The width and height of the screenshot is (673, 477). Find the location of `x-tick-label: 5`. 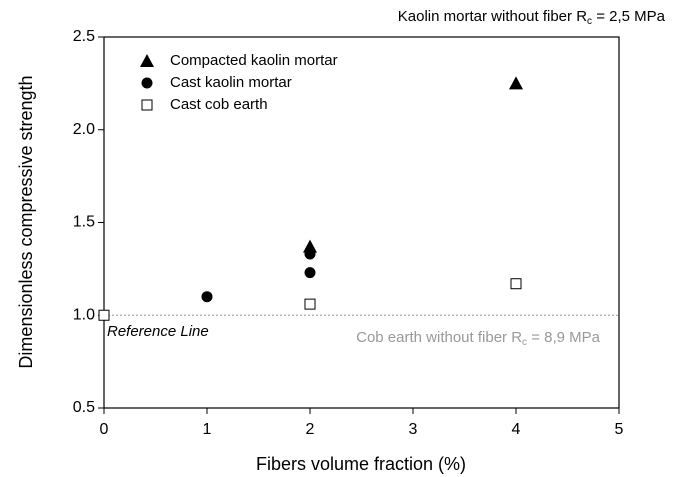

x-tick-label: 5 is located at coordinates (619, 429).